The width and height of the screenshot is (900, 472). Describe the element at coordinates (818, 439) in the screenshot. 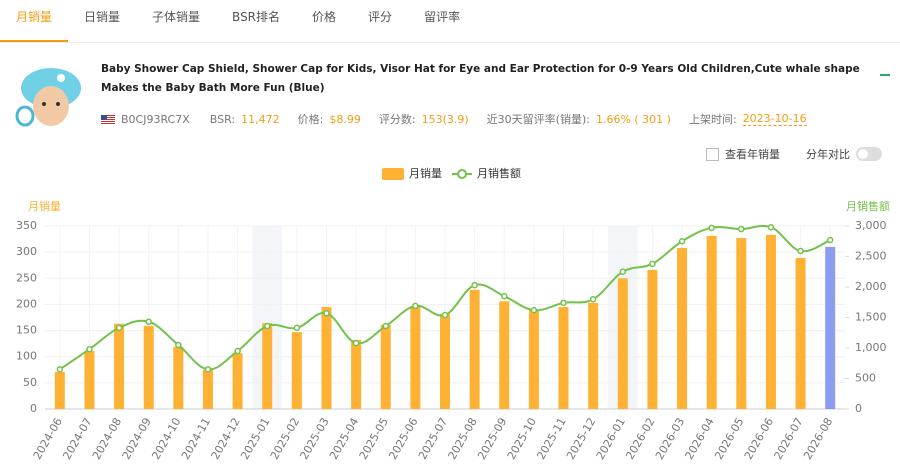

I see `x-tick-label: 2026-08` at that location.